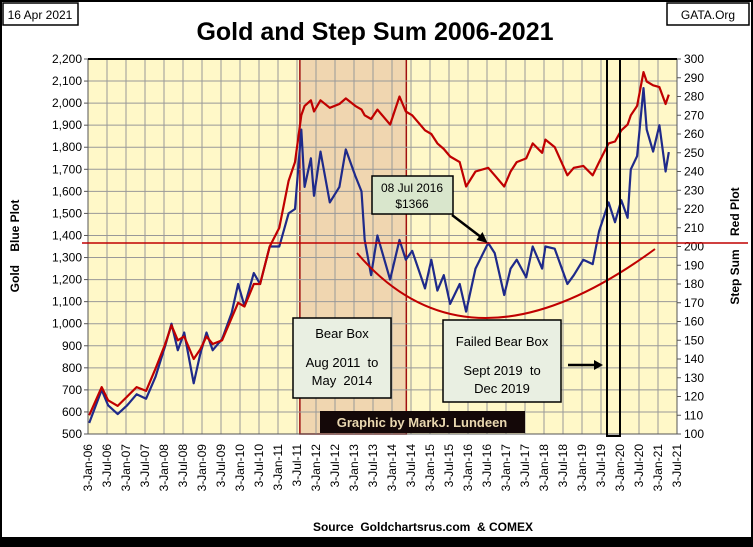 This screenshot has width=753, height=547. I want to click on x-tick-label: 3-Jul-09, so click(221, 466).